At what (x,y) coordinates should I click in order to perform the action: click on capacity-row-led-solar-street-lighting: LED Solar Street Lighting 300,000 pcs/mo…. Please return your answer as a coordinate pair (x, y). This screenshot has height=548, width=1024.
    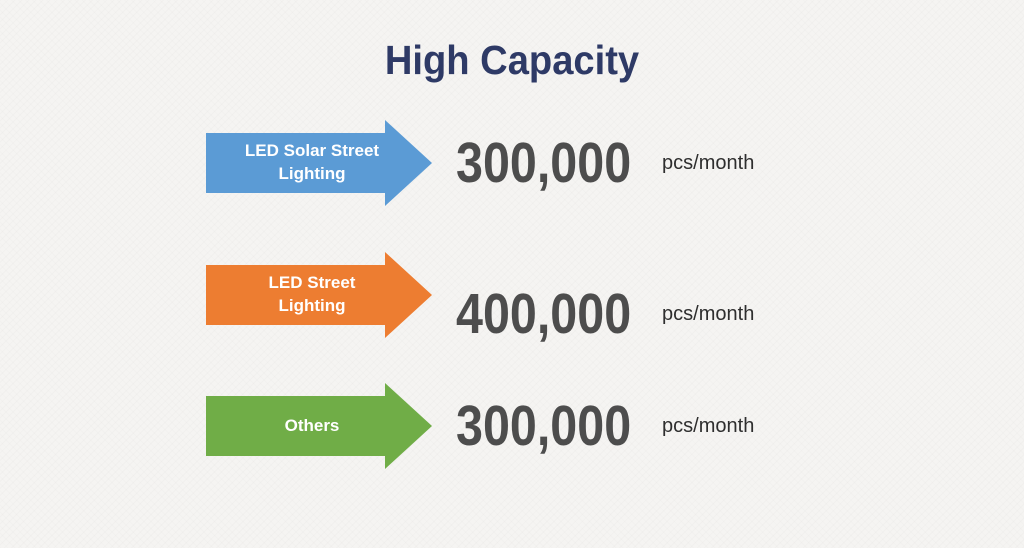
    Looking at the image, I should click on (615, 163).